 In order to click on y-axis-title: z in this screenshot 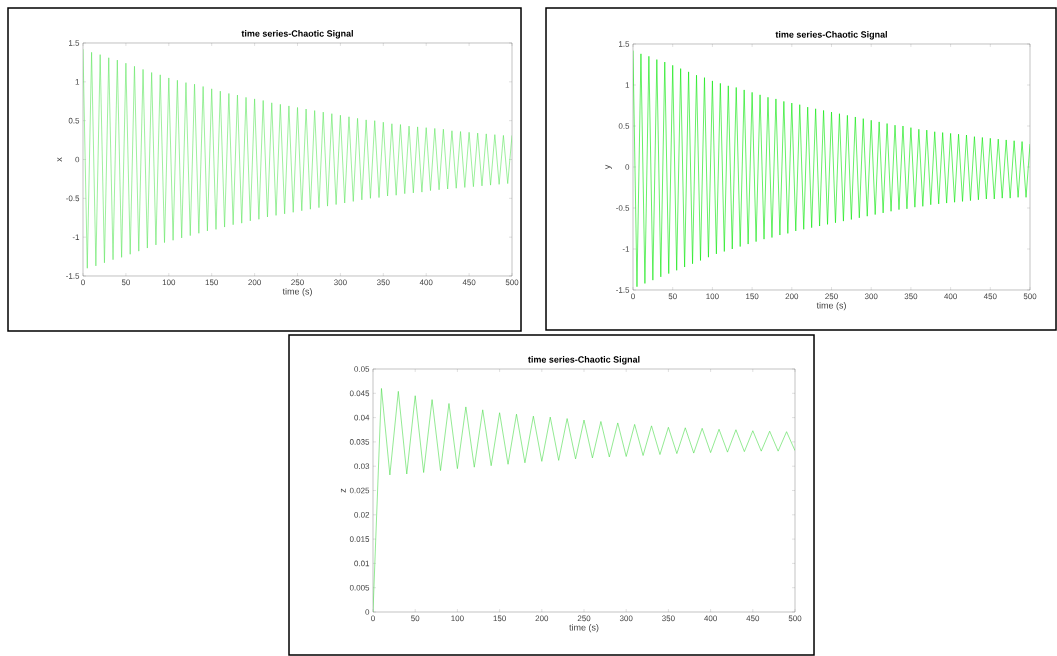, I will do `click(343, 490)`.